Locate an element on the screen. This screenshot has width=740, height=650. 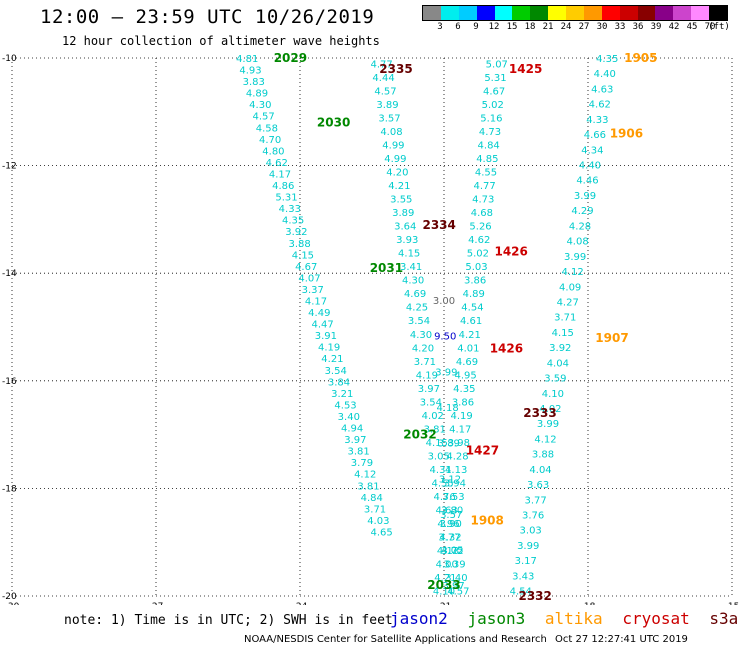
color-scale-label: 70 is located at coordinates (710, 27).